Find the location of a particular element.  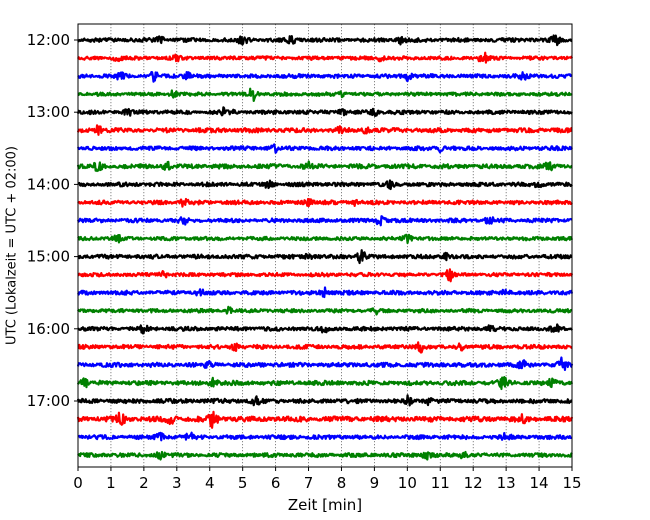

x-tick-label: 14 is located at coordinates (539, 483).